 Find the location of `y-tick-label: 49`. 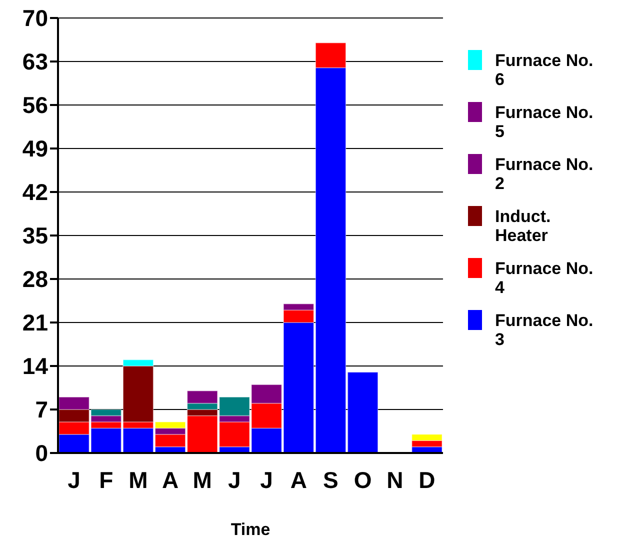

y-tick-label: 49 is located at coordinates (35, 149).